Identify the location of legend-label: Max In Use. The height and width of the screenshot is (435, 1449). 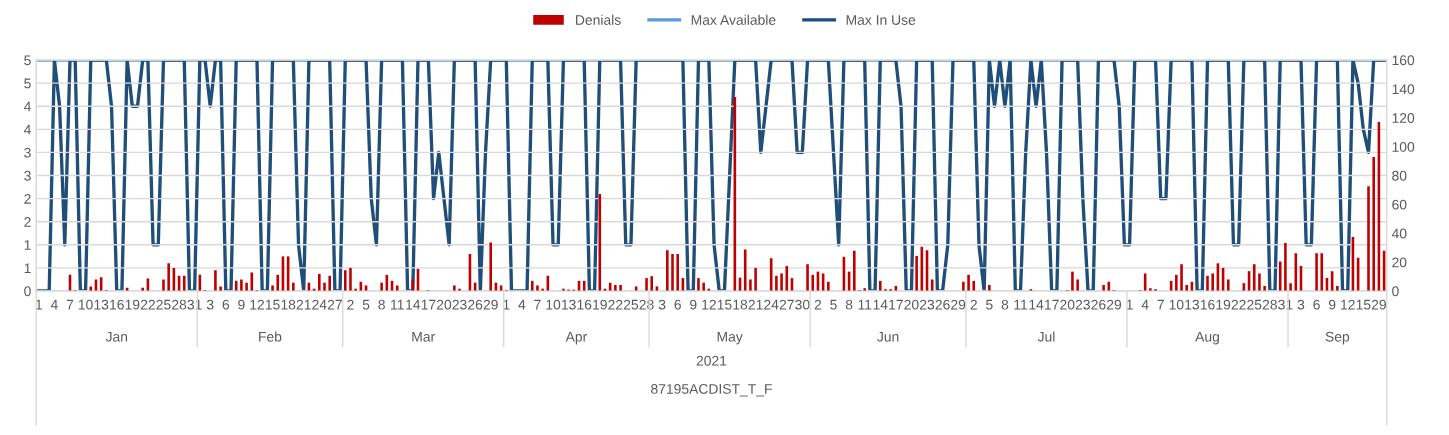
(881, 20).